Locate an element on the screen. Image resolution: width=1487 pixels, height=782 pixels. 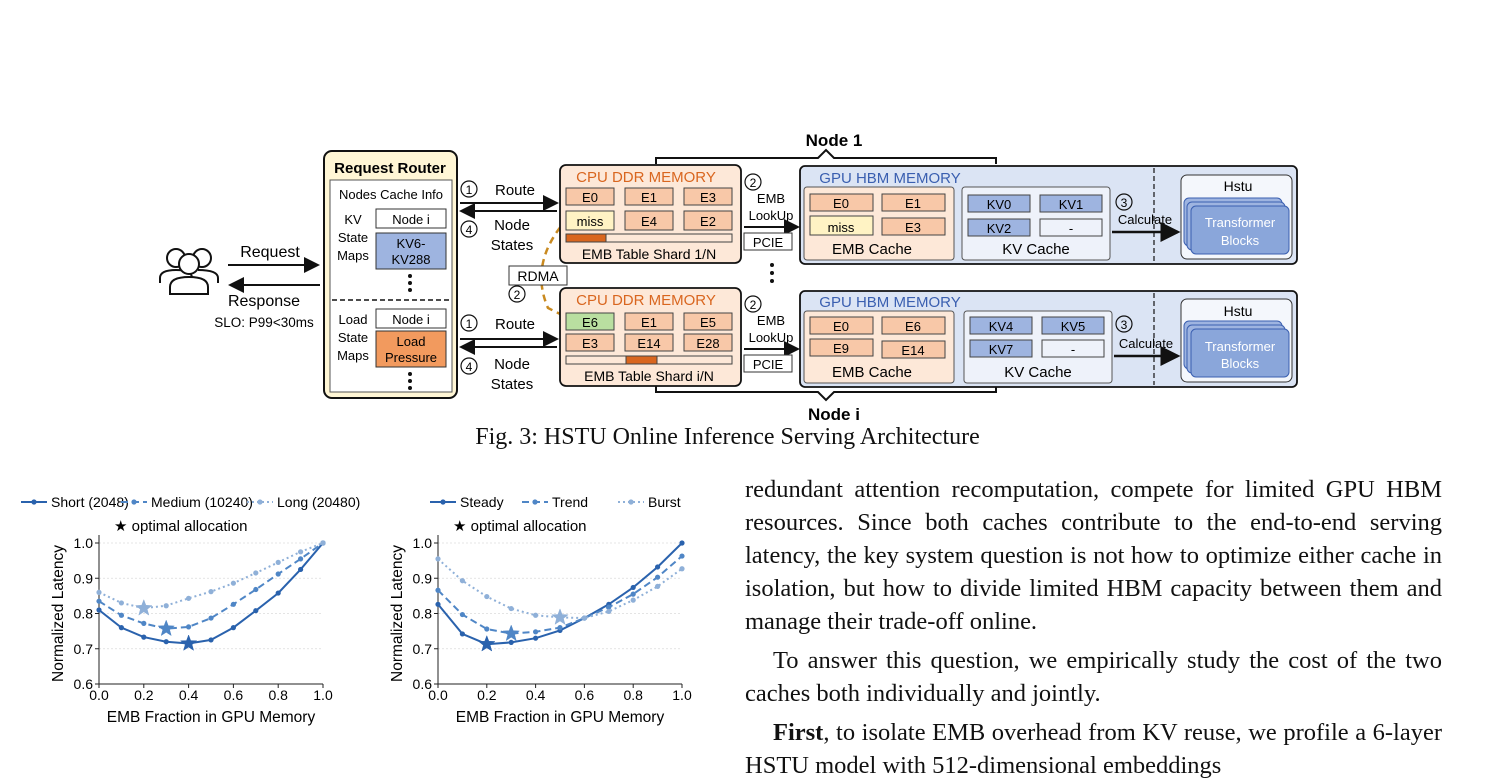
x-tick-label: 0.6 is located at coordinates (234, 695).